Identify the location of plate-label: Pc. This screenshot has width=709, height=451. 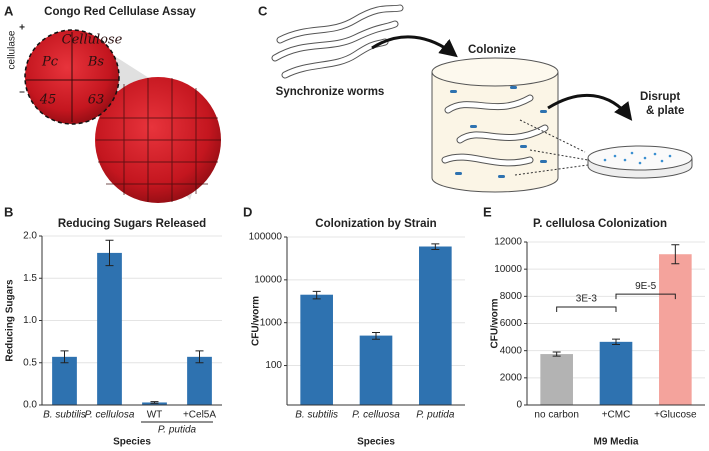
(50, 62).